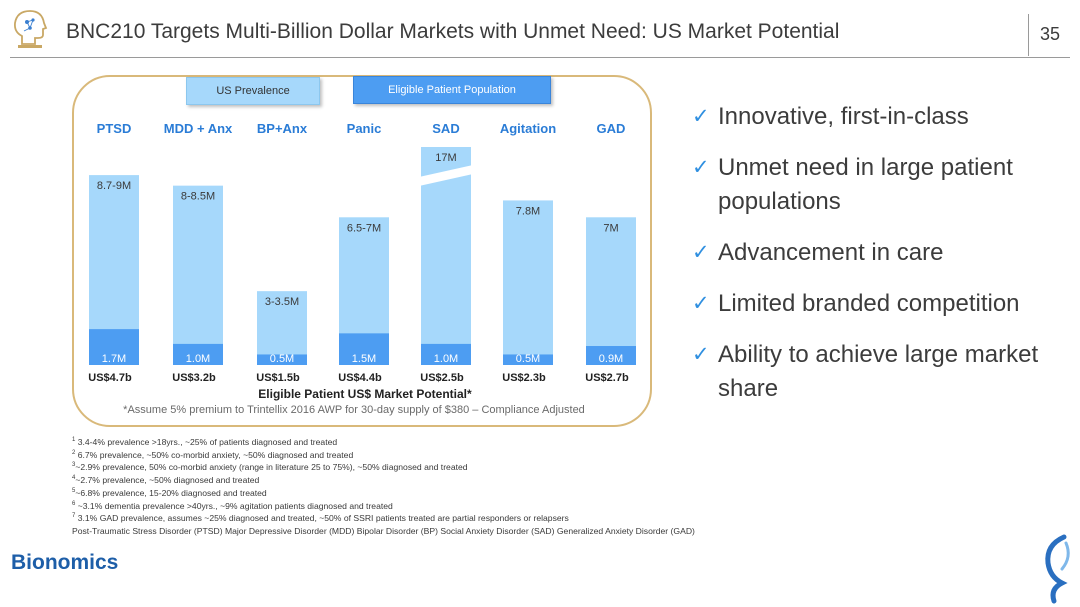 The height and width of the screenshot is (607, 1080). Describe the element at coordinates (198, 197) in the screenshot. I see `prevalence-value-label: 8-8.5M` at that location.